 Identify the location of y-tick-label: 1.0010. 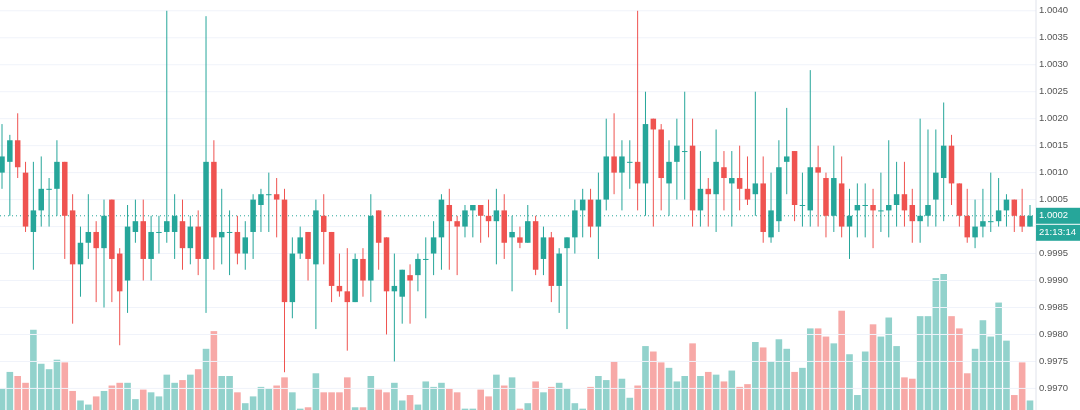
(1054, 172).